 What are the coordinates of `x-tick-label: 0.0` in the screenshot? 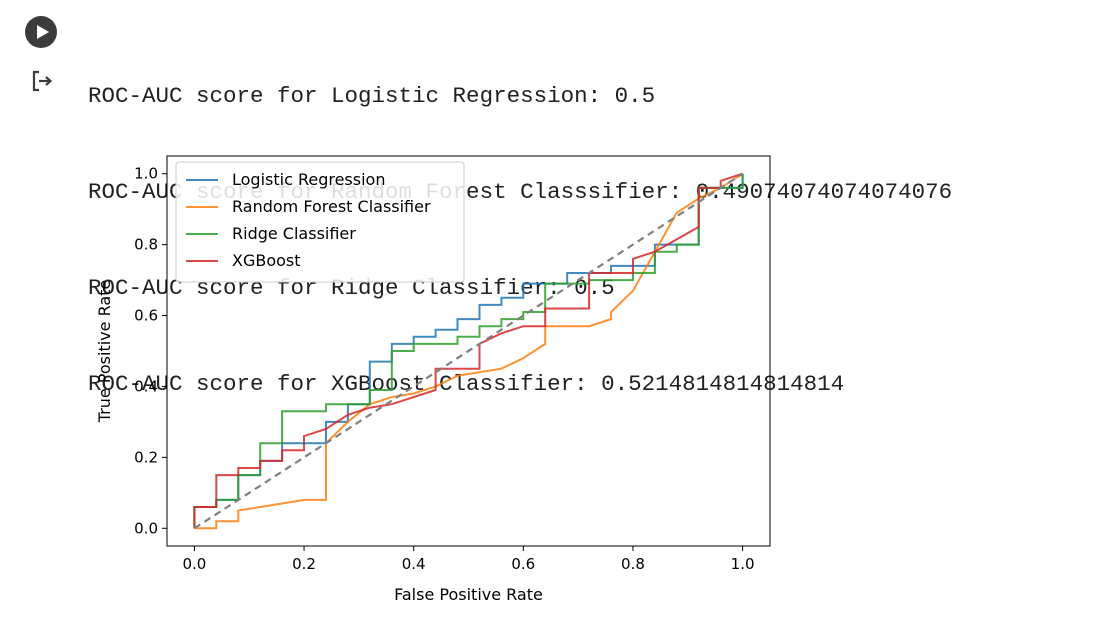 It's located at (194, 564).